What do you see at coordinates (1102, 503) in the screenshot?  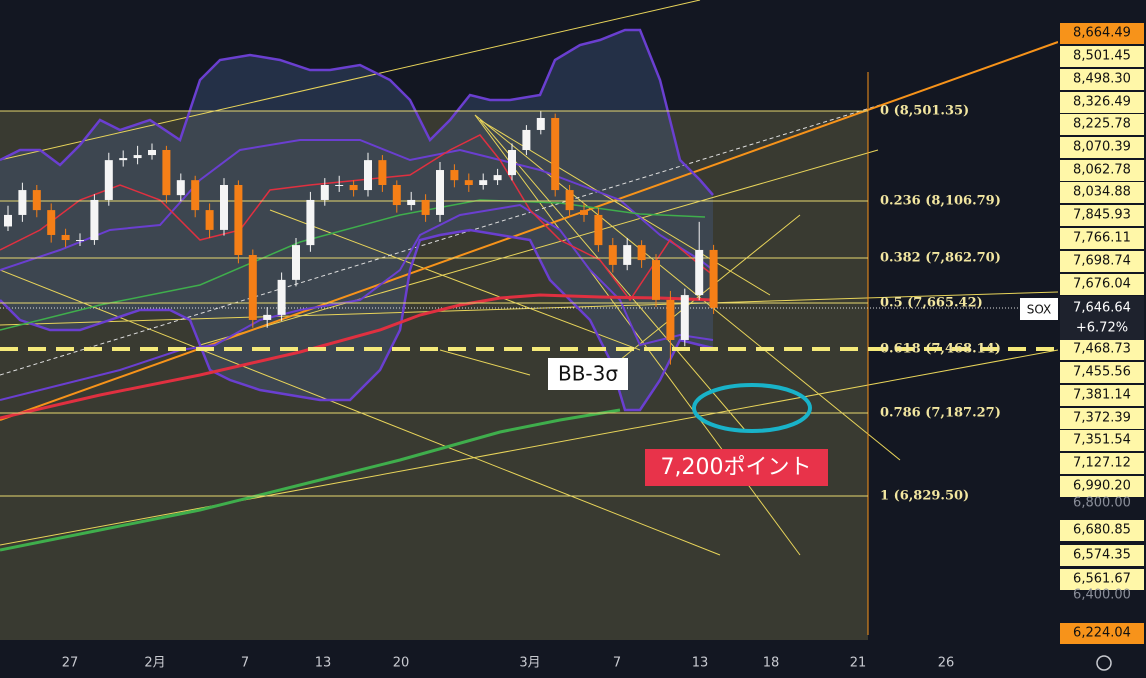 I see `price-label: 6,800.00` at bounding box center [1102, 503].